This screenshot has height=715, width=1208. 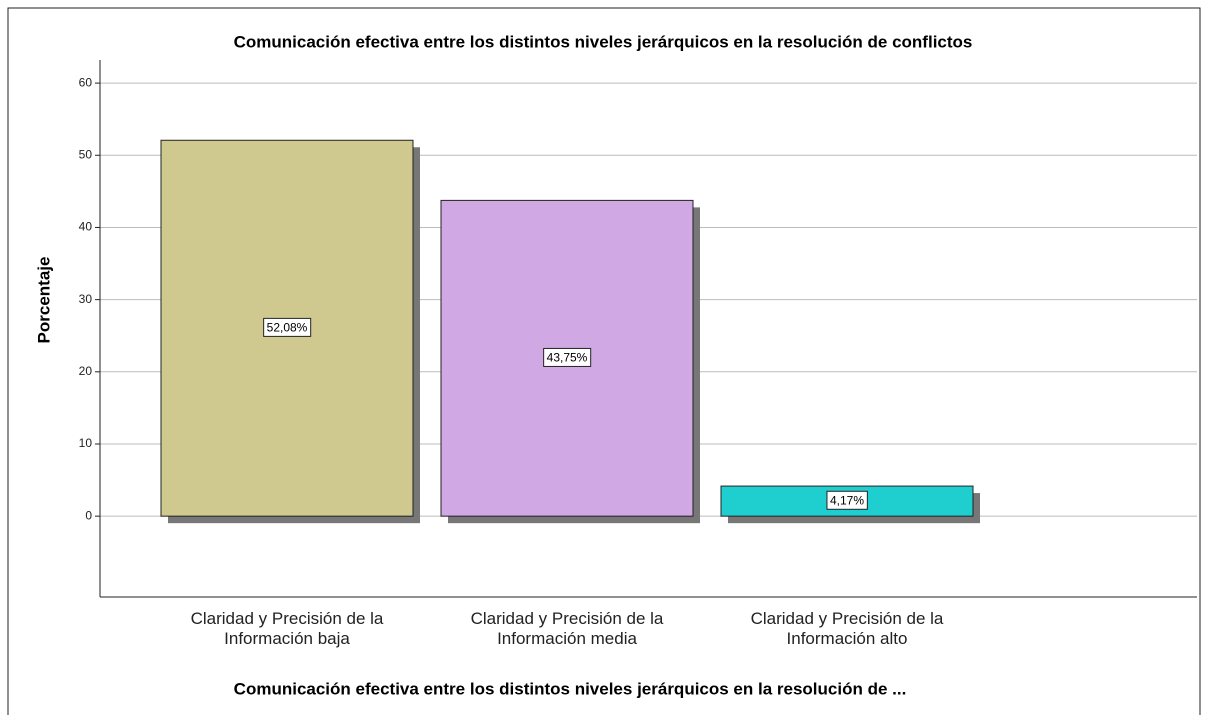 I want to click on y-tick-label: 0, so click(x=88, y=515).